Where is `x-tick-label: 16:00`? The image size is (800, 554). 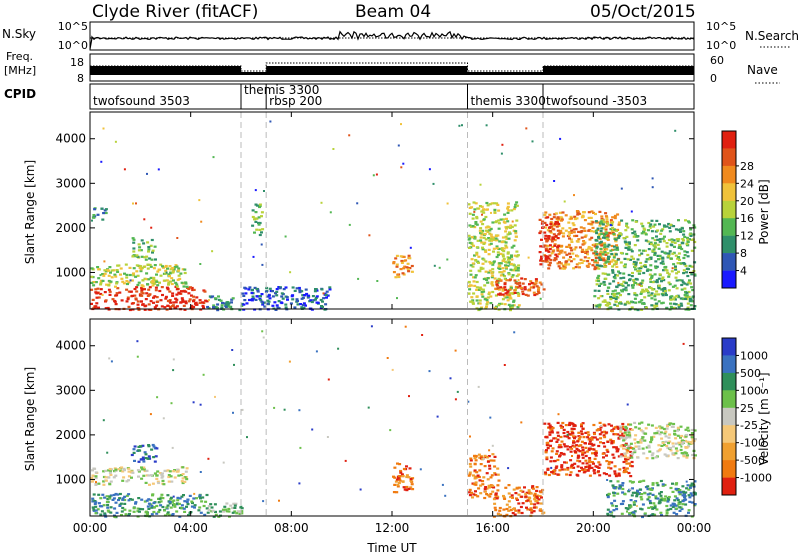
x-tick-label: 16:00 is located at coordinates (492, 528).